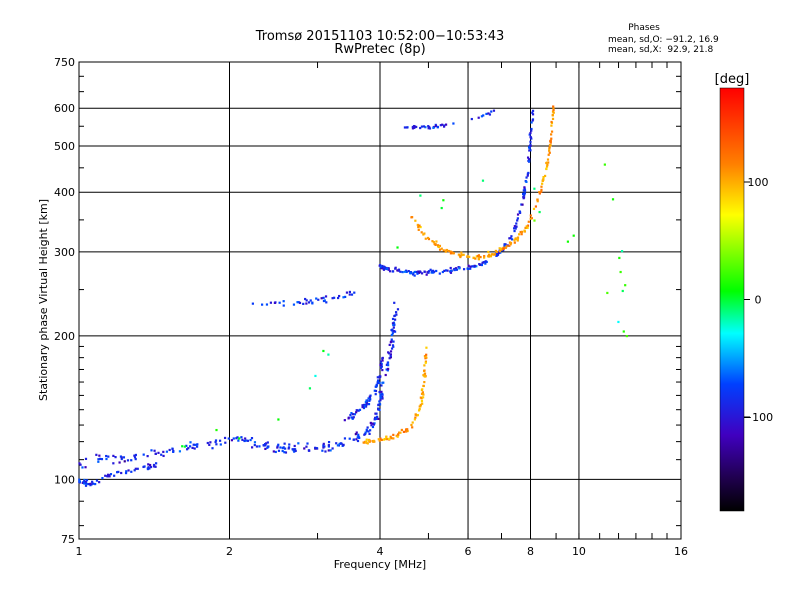 This screenshot has width=800, height=600. What do you see at coordinates (64, 62) in the screenshot?
I see `y-tick-label: 750` at bounding box center [64, 62].